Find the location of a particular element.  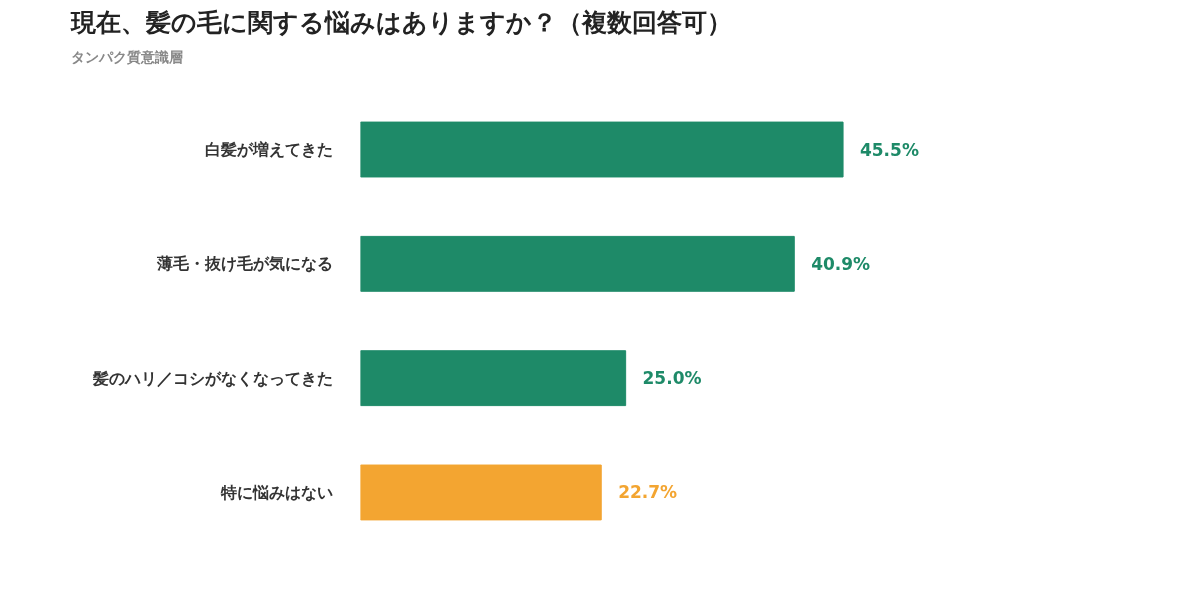

data-label: 22.7% is located at coordinates (648, 492).